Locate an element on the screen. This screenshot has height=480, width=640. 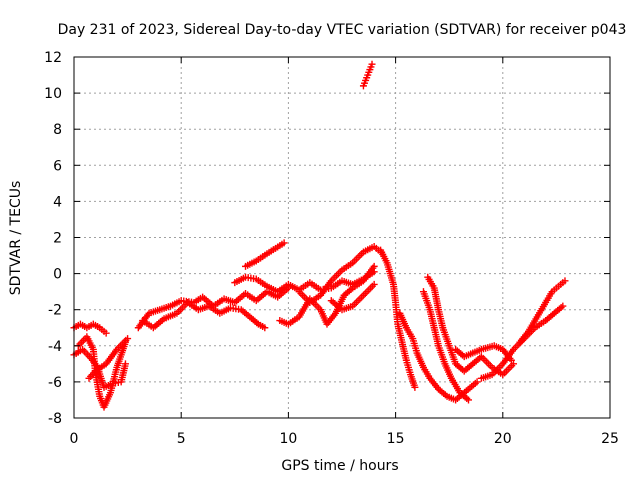
series-arc-n is located at coordinates (438, 356).